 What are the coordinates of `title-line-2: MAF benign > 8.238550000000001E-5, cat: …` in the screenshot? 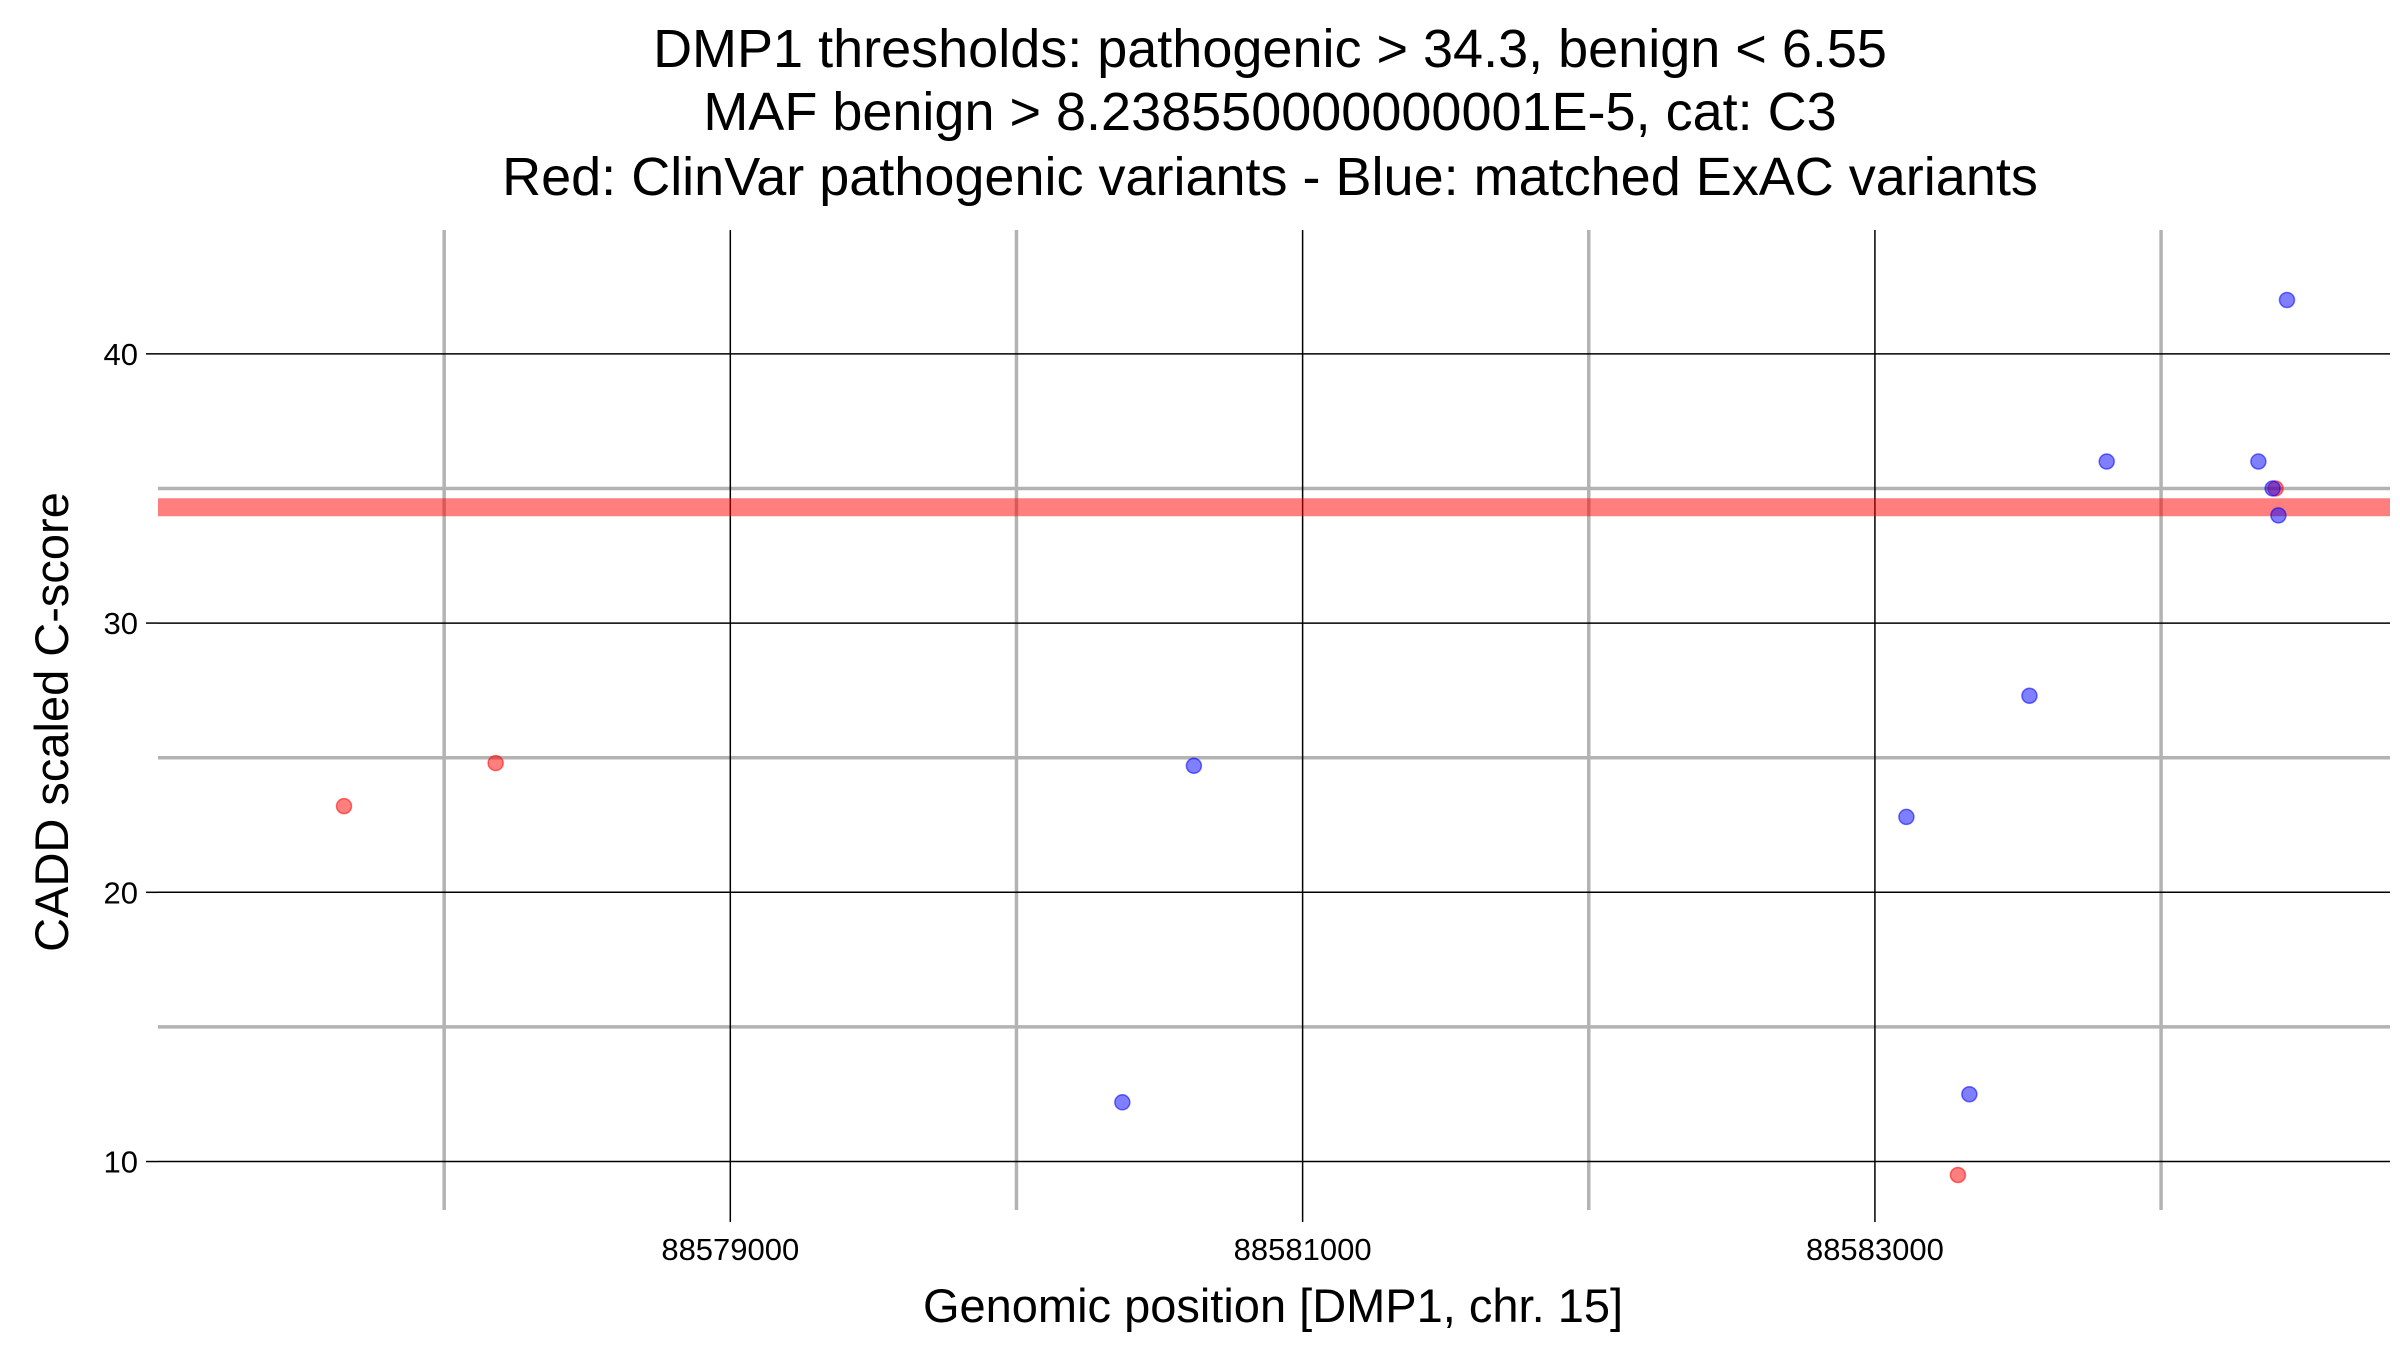 It's located at (1269, 112).